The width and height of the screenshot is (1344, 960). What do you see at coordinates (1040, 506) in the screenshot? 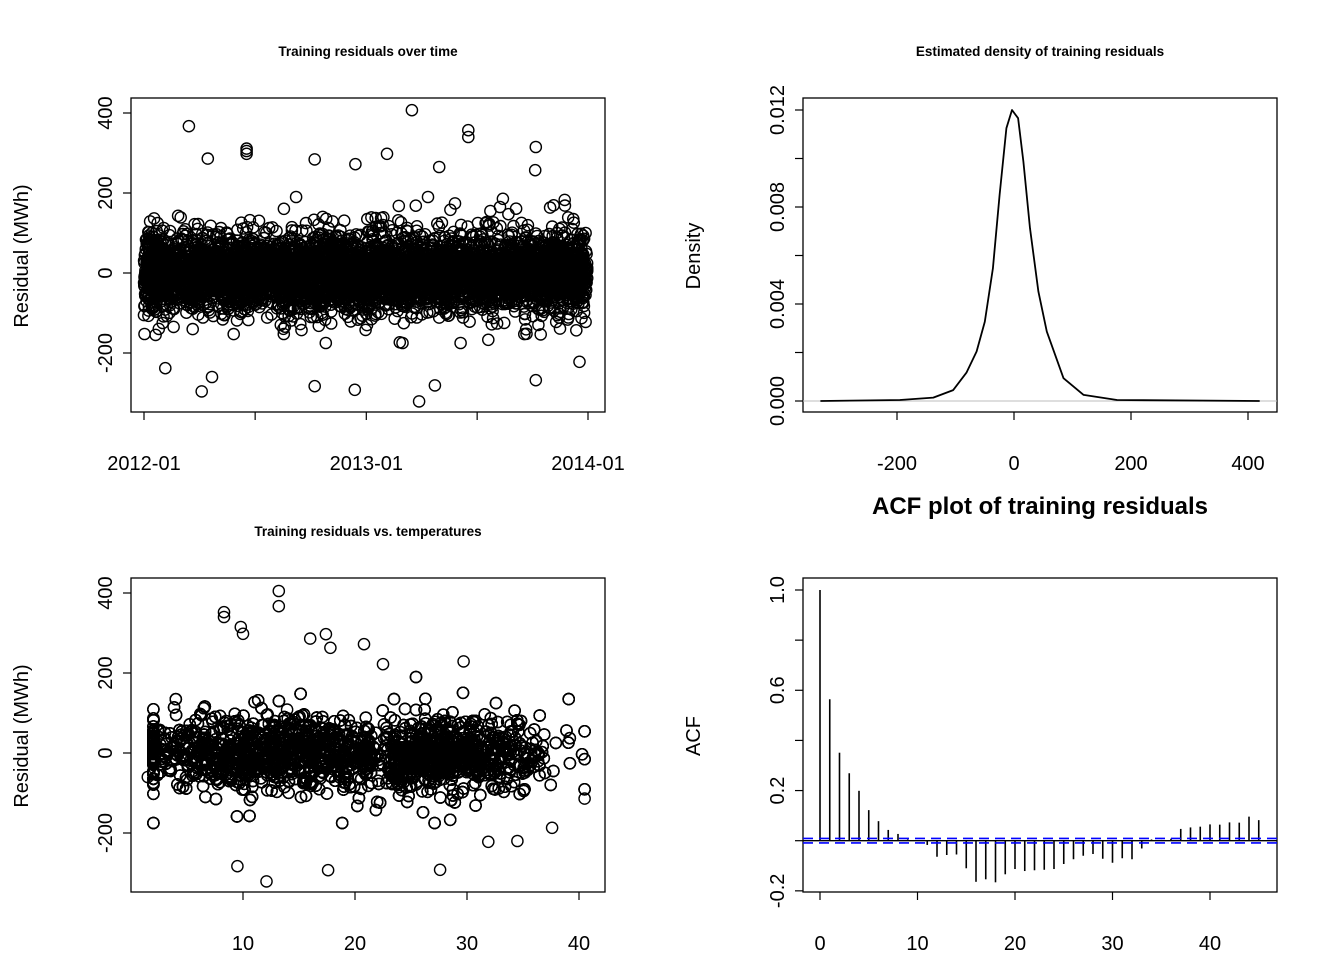
I see `panel4-title: ACF plot of training residuals` at bounding box center [1040, 506].